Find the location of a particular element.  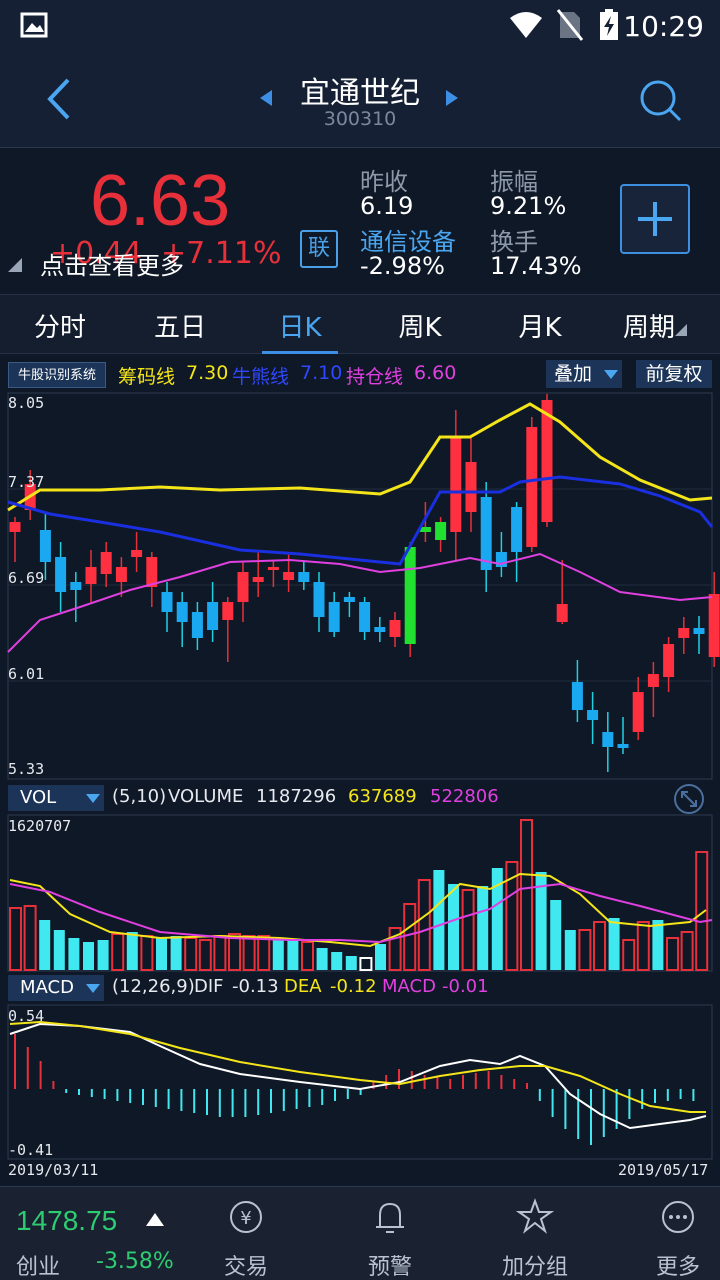

dea-line is located at coordinates (357, 1066).